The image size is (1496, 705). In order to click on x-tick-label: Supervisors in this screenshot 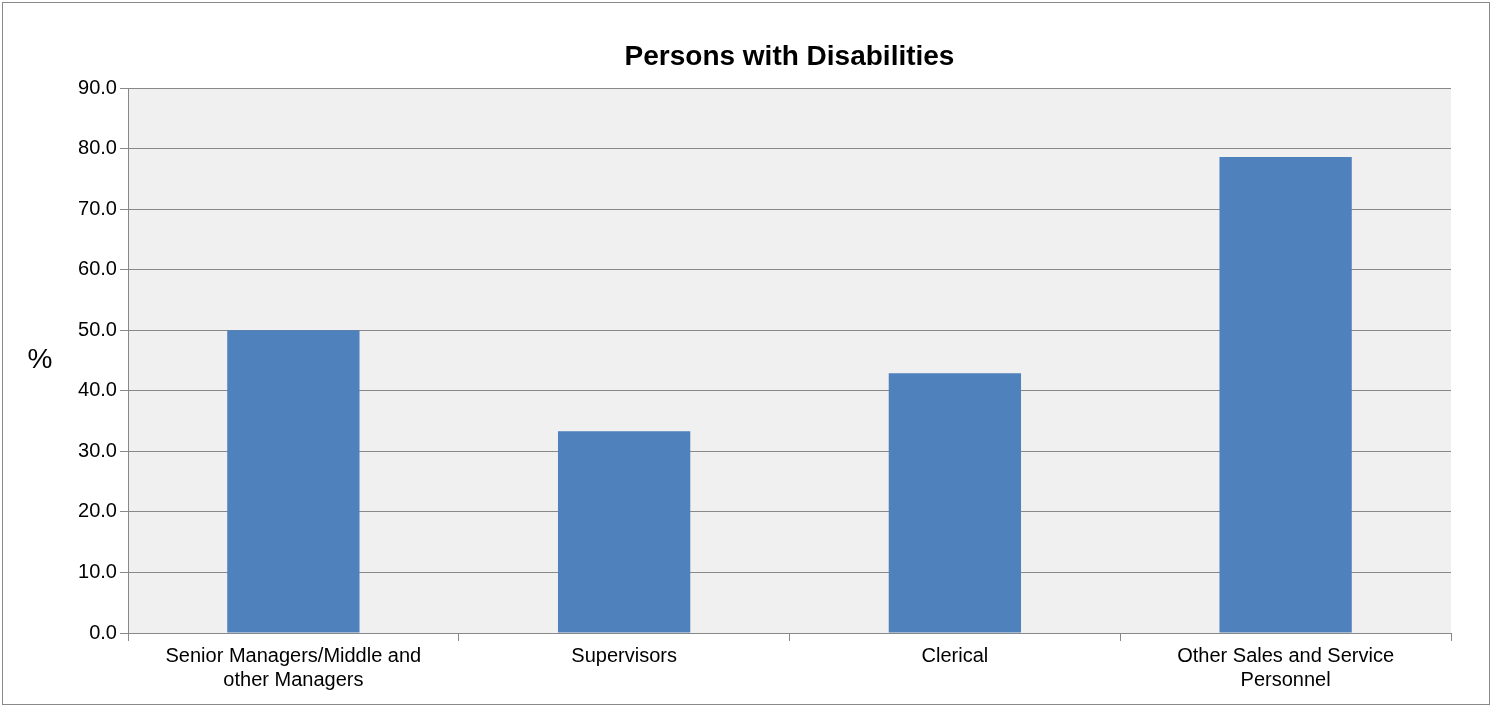, I will do `click(624, 654)`.